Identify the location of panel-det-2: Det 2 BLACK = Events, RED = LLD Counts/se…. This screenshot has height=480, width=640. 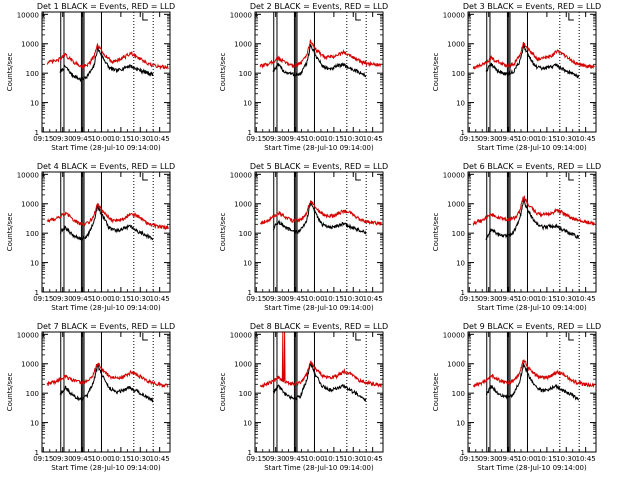
(303, 77).